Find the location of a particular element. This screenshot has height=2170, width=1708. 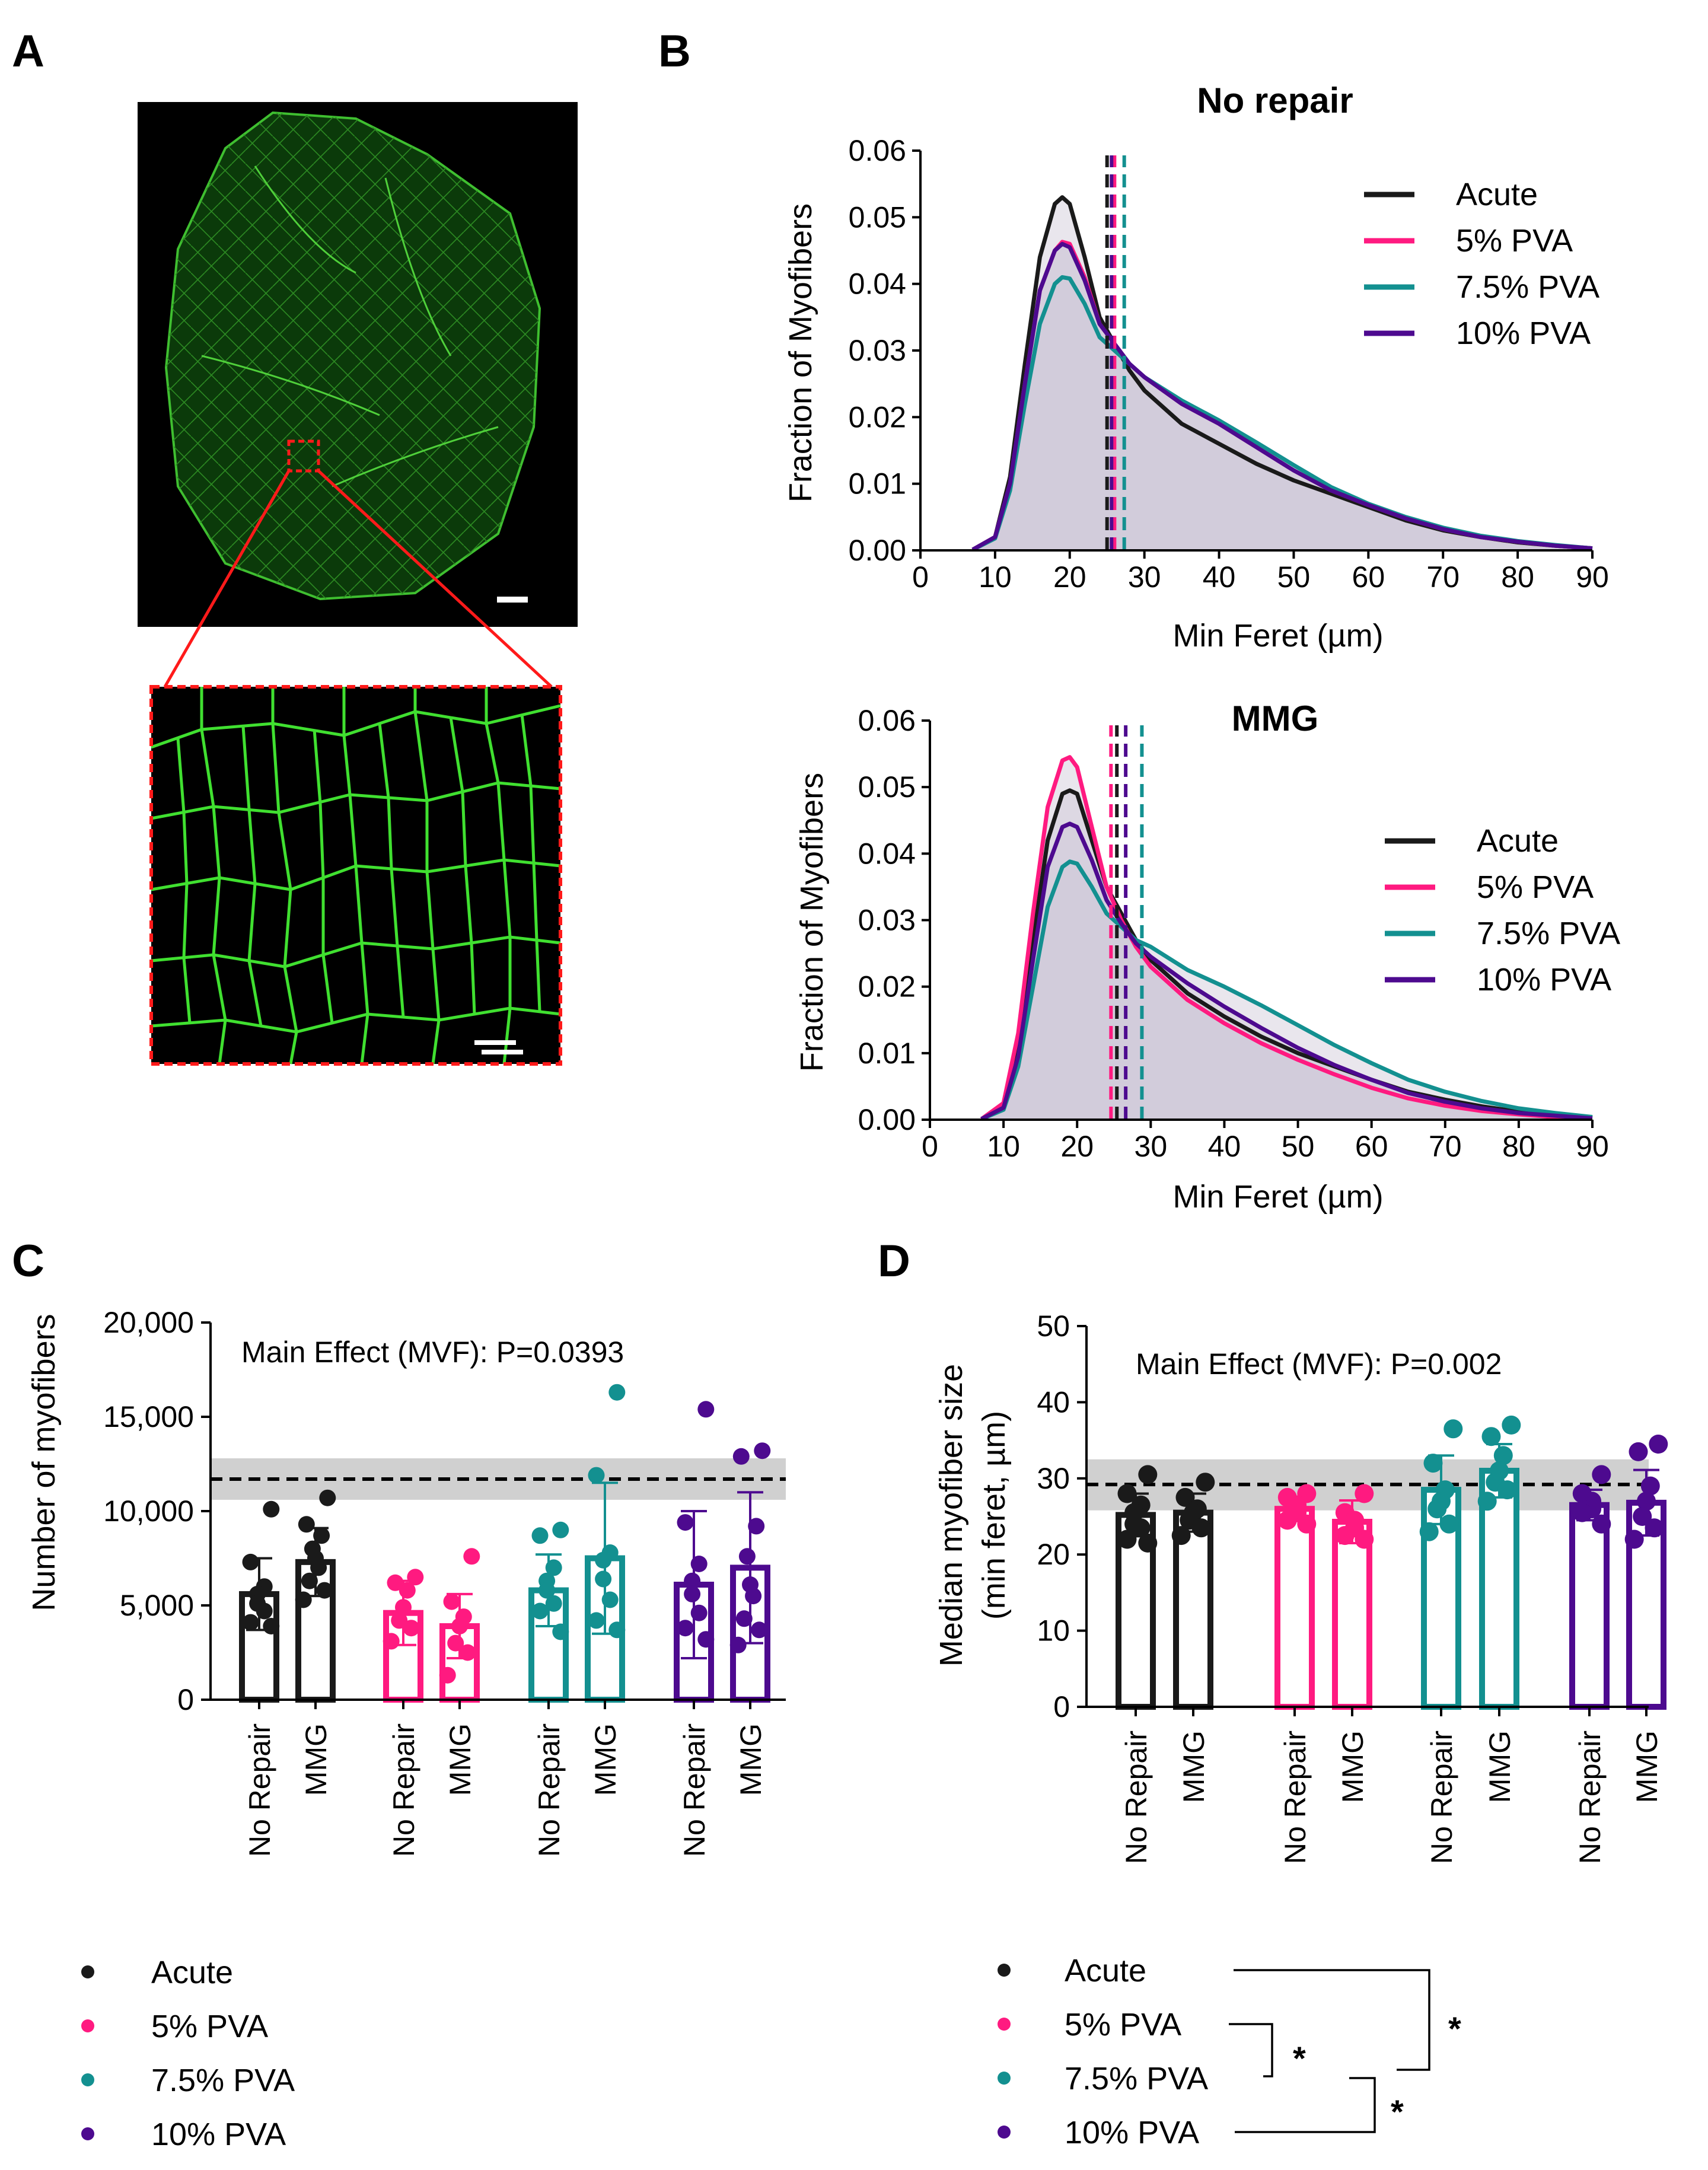

zoom-frame is located at coordinates (355, 875).